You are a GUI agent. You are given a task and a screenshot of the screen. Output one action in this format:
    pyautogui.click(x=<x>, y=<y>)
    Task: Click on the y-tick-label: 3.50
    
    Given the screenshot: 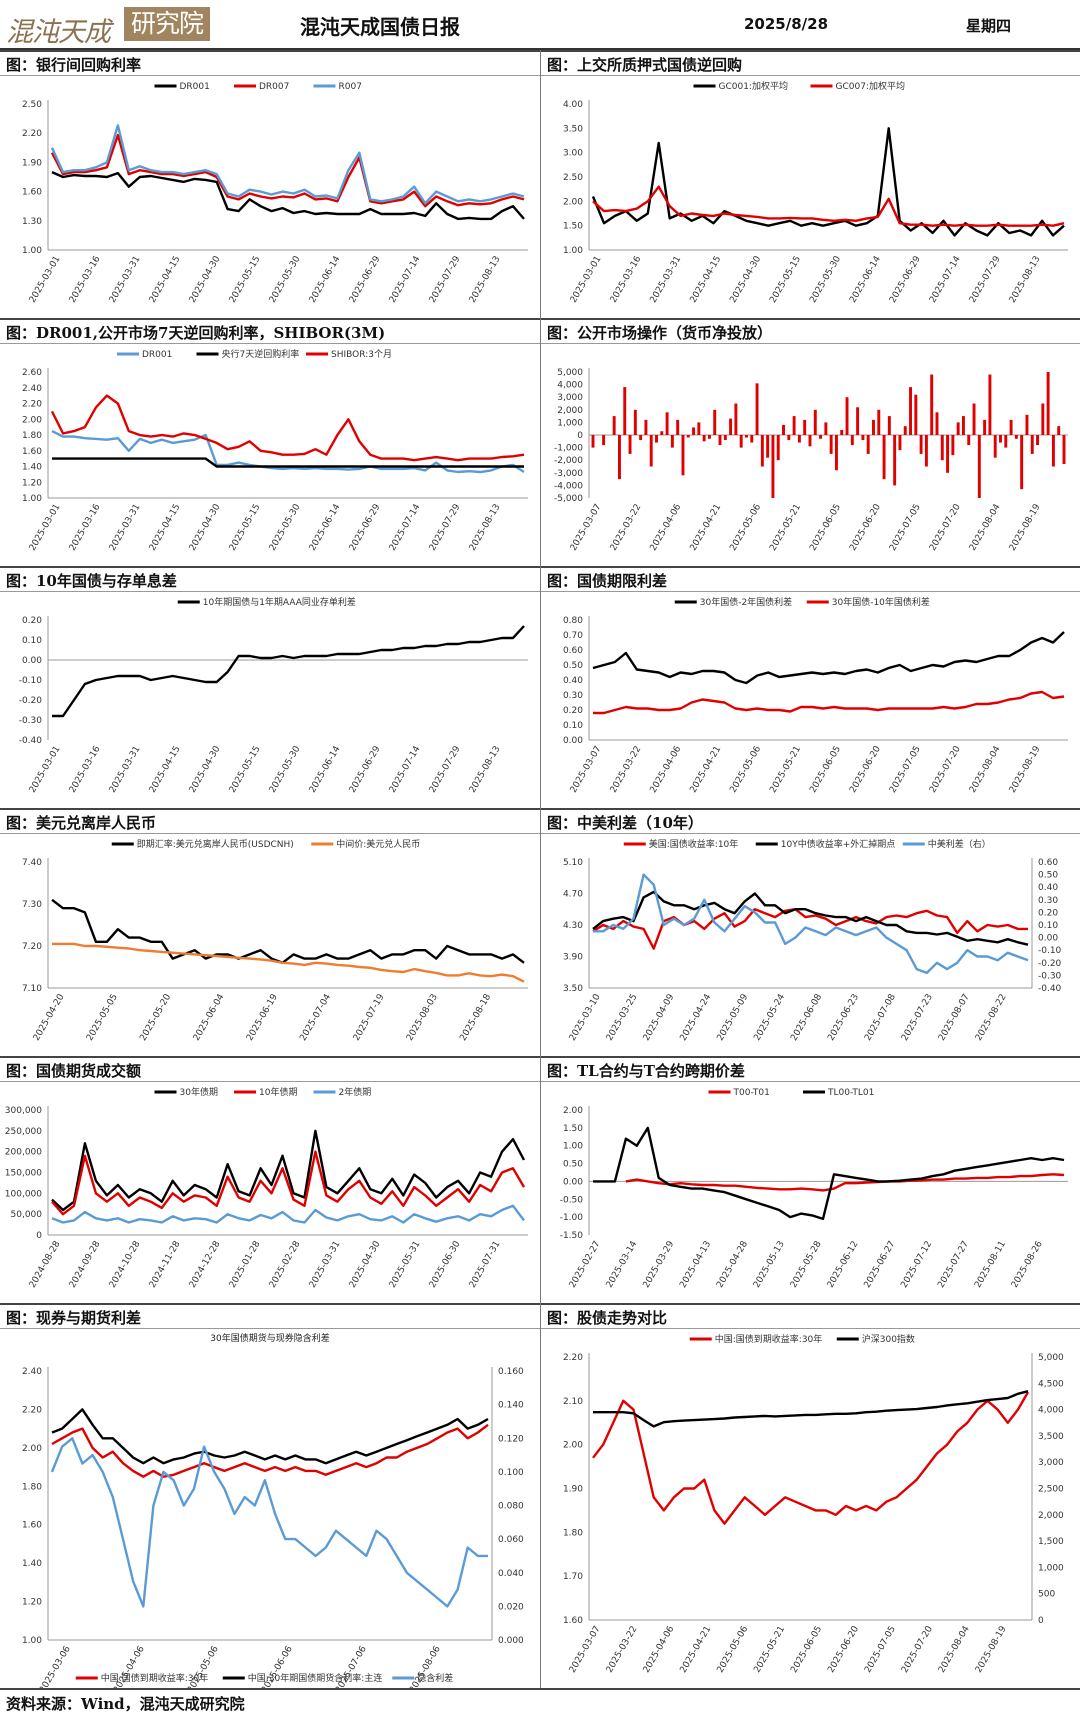 What is the action you would take?
    pyautogui.click(x=573, y=129)
    